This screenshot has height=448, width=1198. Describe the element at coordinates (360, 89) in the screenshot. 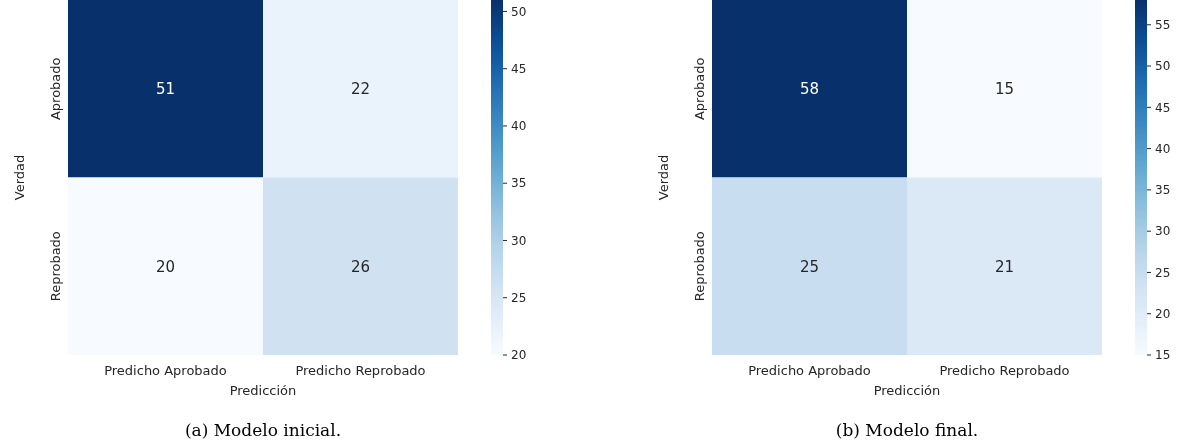

I see `data-label: 22` at that location.